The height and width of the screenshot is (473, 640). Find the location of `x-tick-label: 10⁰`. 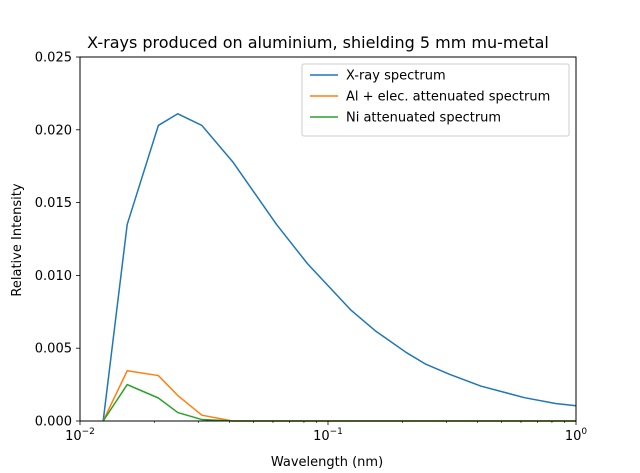

x-tick-label: 10⁰ is located at coordinates (576, 435).